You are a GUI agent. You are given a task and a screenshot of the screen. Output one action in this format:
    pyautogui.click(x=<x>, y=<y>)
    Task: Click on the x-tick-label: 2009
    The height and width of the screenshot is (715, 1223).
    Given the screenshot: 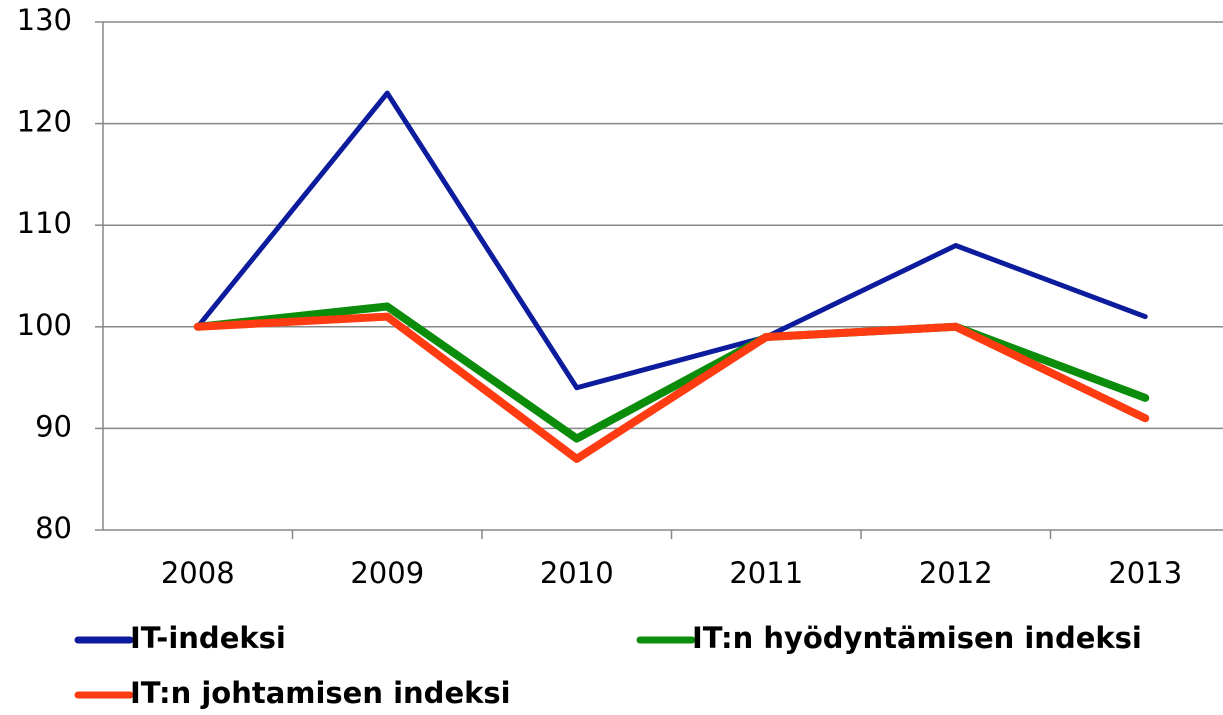 What is the action you would take?
    pyautogui.click(x=387, y=573)
    